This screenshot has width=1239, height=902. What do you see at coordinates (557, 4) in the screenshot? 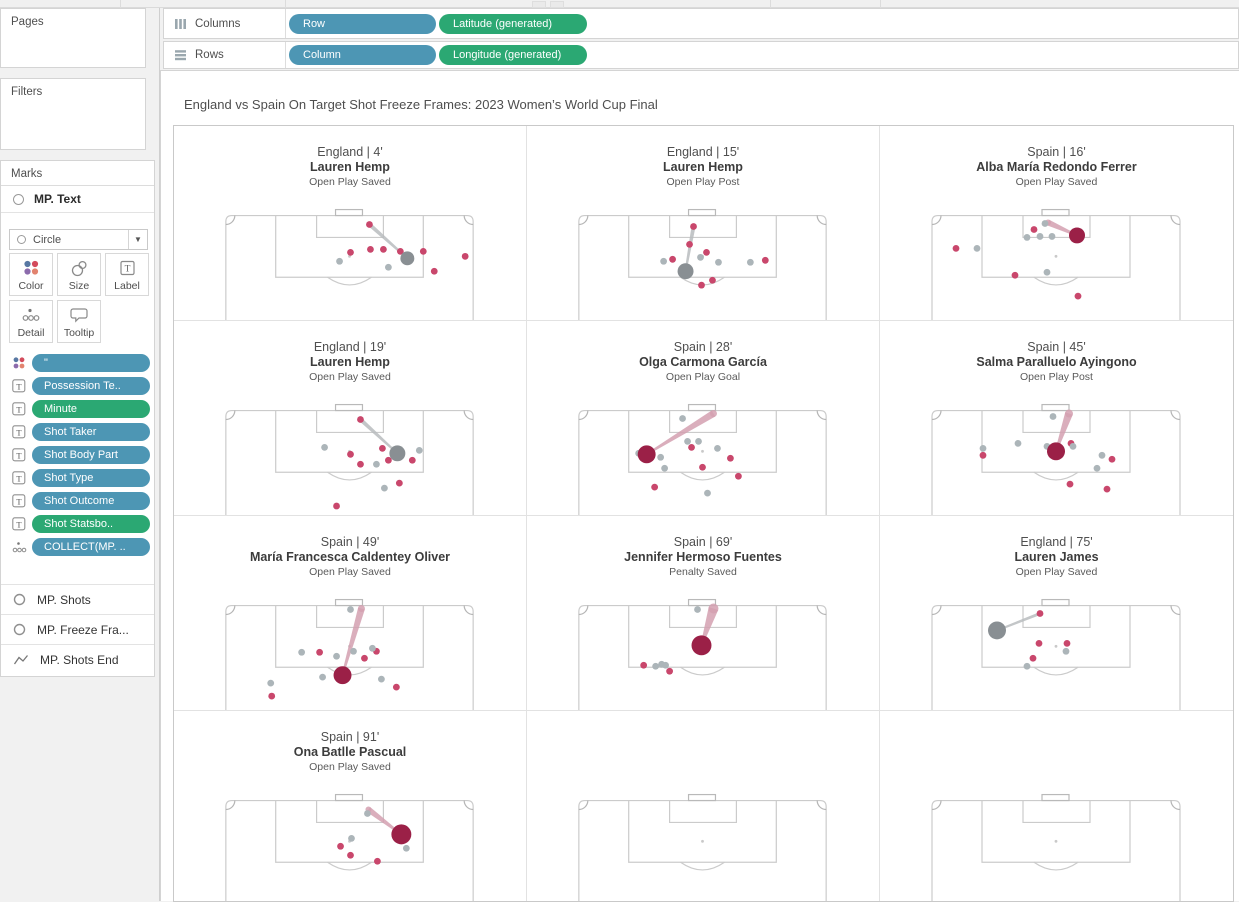
I see `toolbar-button-stub` at bounding box center [557, 4].